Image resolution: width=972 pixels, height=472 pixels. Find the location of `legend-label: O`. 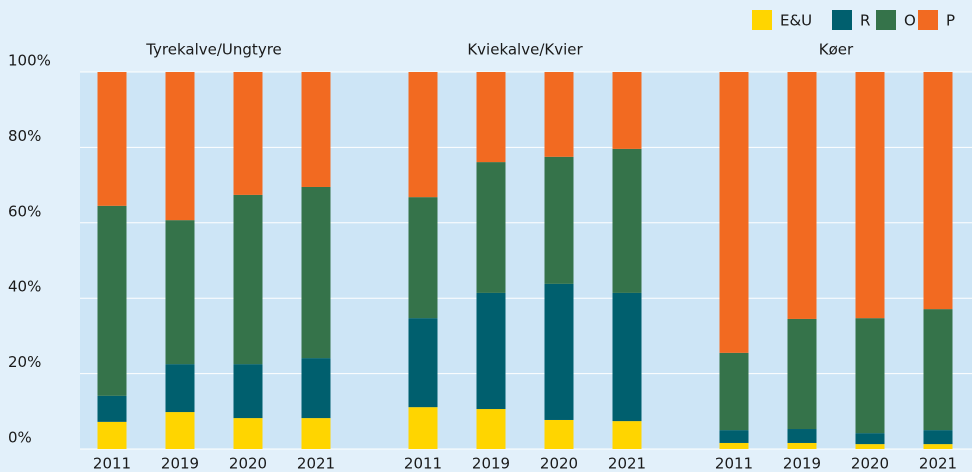

legend-label: O is located at coordinates (910, 21).